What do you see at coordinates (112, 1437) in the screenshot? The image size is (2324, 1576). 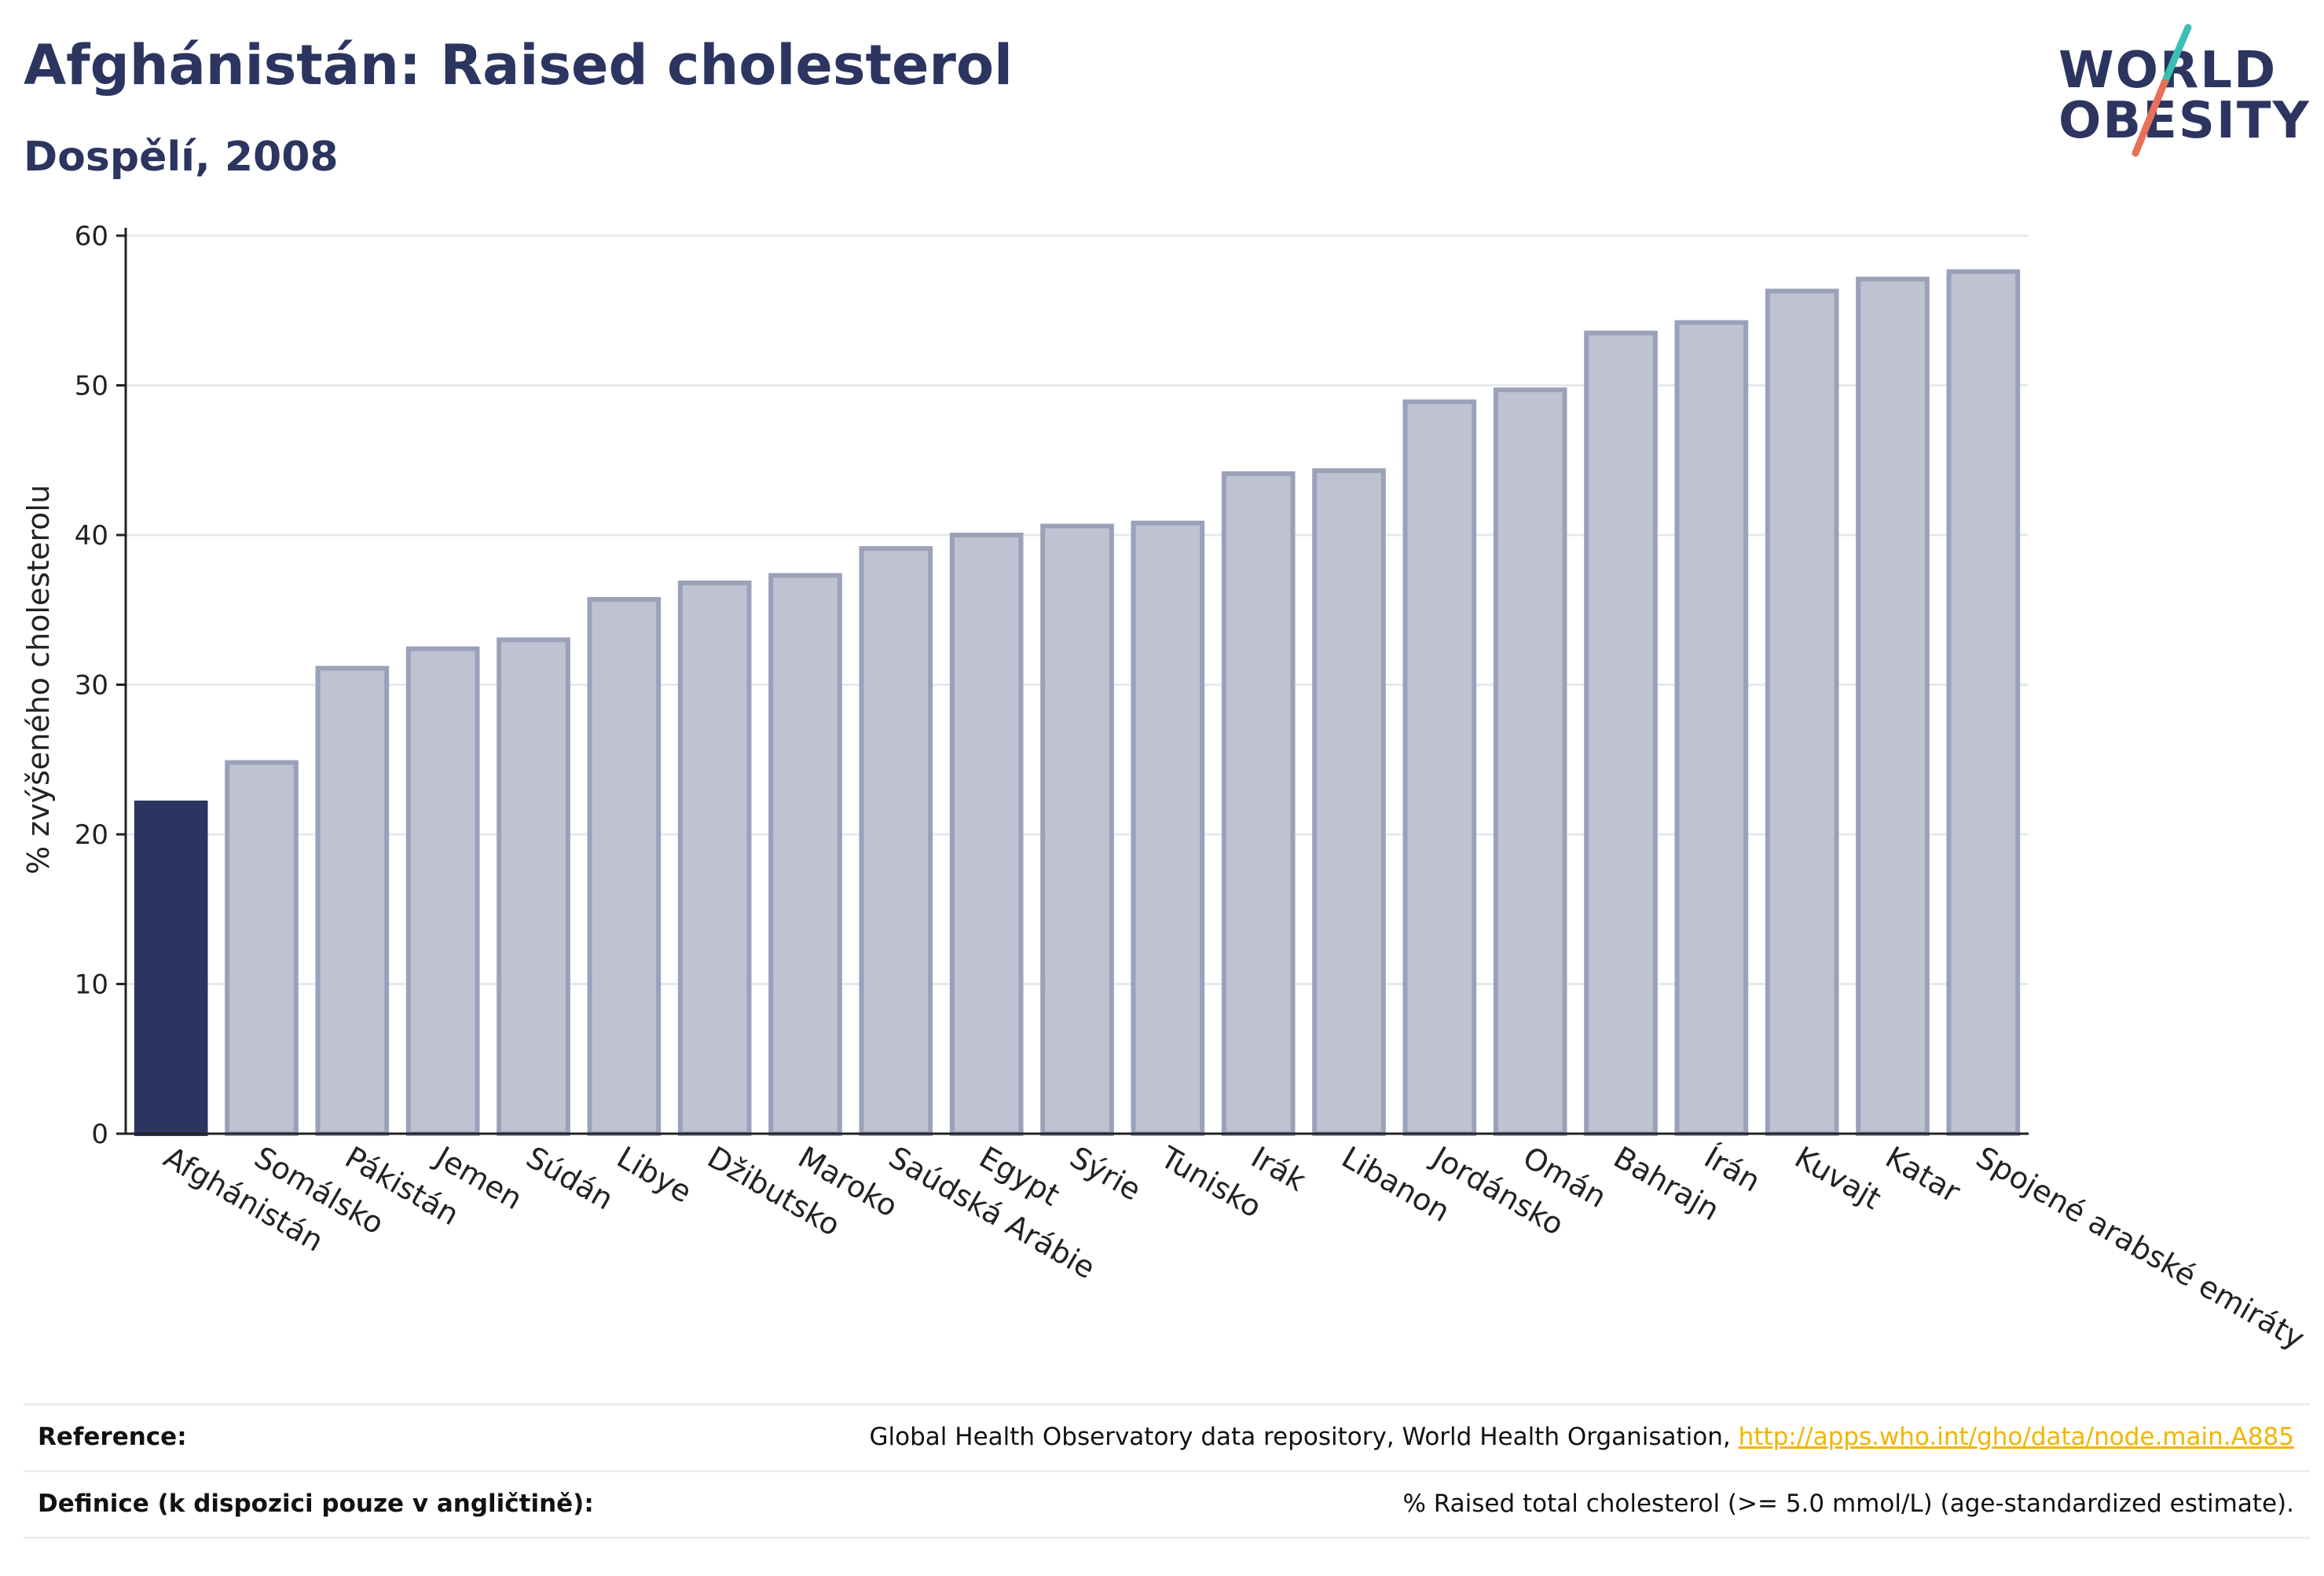 I see `reference-label: Reference:` at bounding box center [112, 1437].